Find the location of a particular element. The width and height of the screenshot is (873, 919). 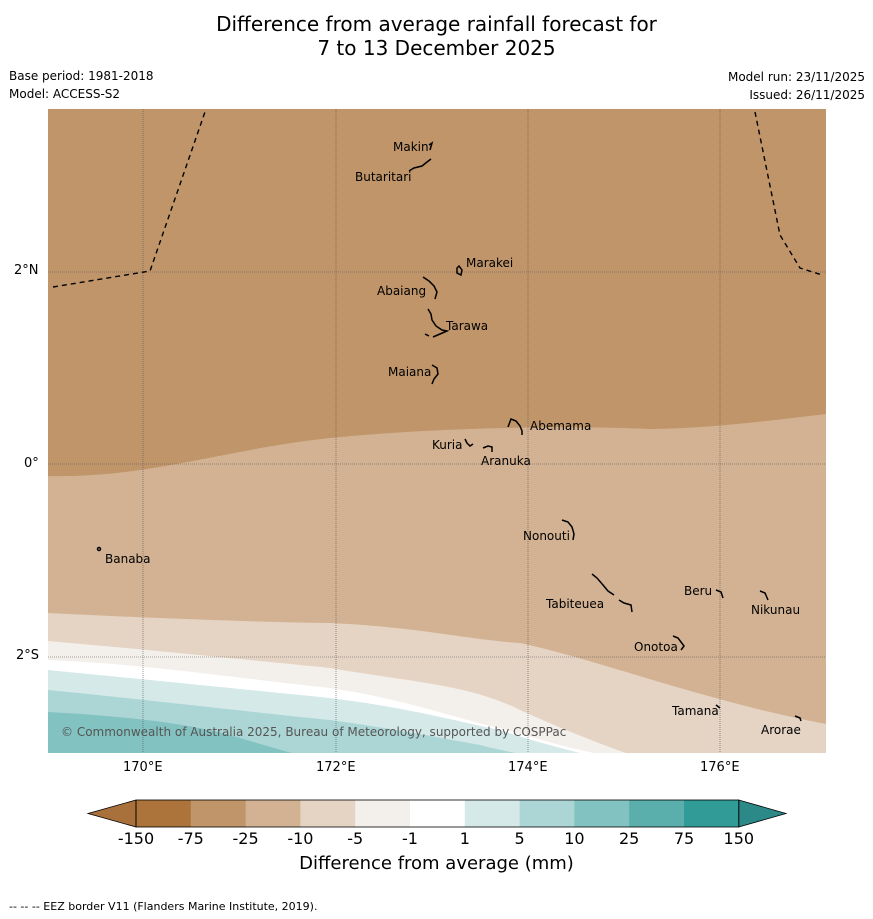

label-abemama: Abemama is located at coordinates (560, 426).